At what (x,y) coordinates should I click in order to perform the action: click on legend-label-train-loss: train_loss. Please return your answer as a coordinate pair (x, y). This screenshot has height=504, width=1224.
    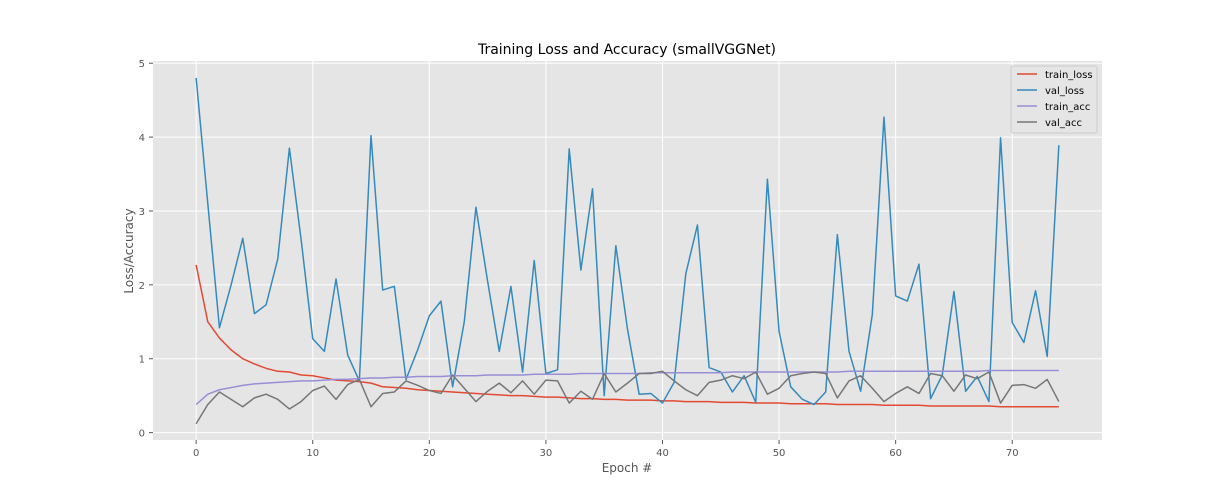
    Looking at the image, I should click on (1069, 75).